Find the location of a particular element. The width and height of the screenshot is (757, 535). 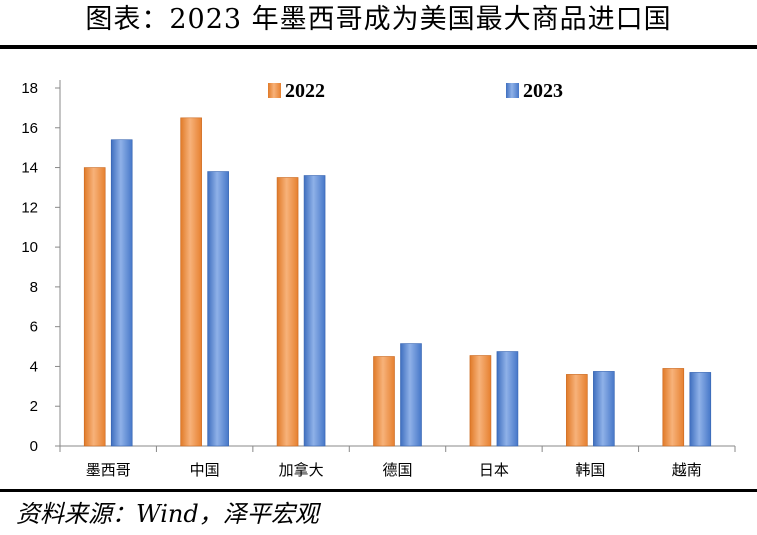

source-rule is located at coordinates (378, 490).